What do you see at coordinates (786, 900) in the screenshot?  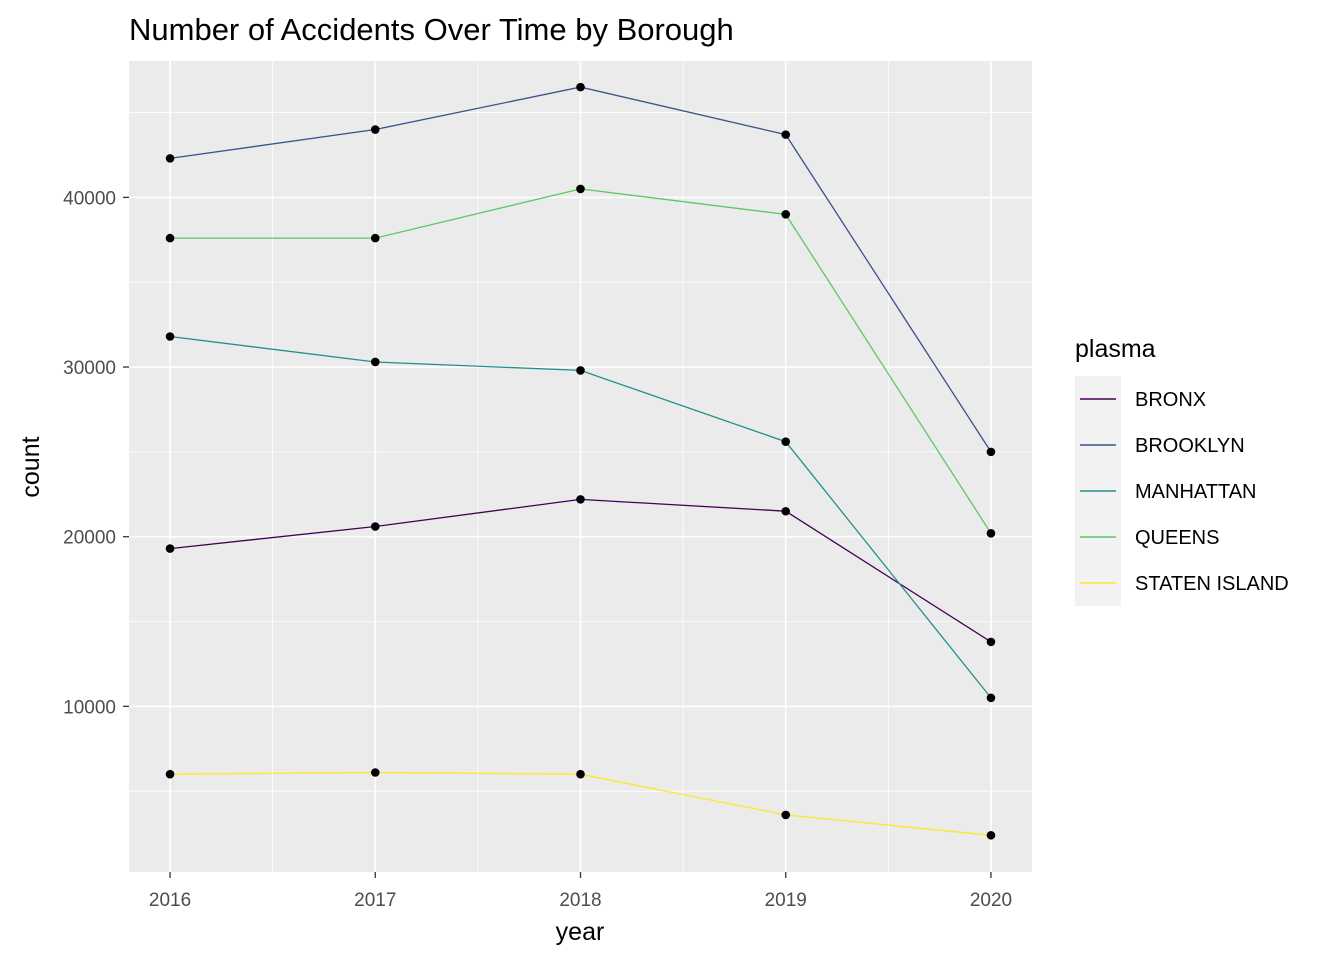 I see `x-tick-label: 2019` at bounding box center [786, 900].